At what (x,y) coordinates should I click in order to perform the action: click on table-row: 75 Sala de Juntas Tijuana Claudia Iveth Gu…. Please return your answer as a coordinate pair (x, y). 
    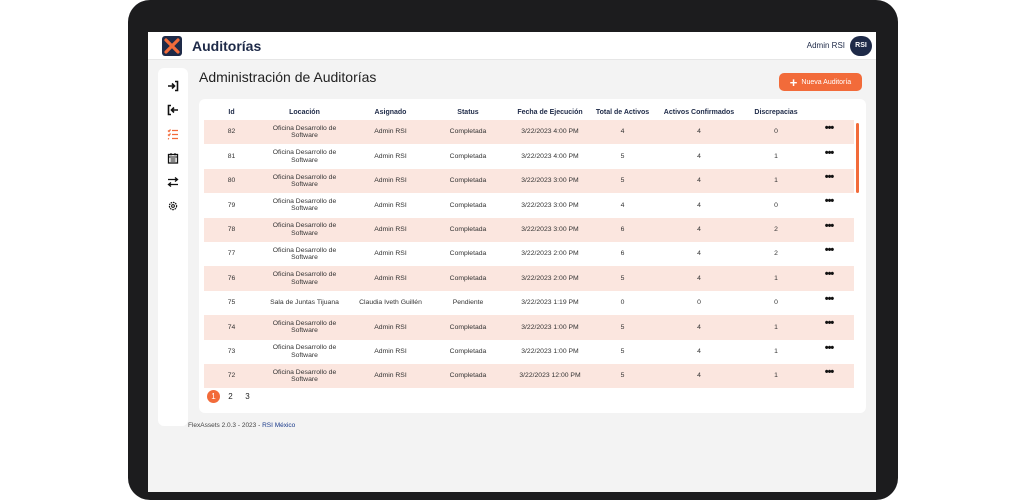
    Looking at the image, I should click on (529, 303).